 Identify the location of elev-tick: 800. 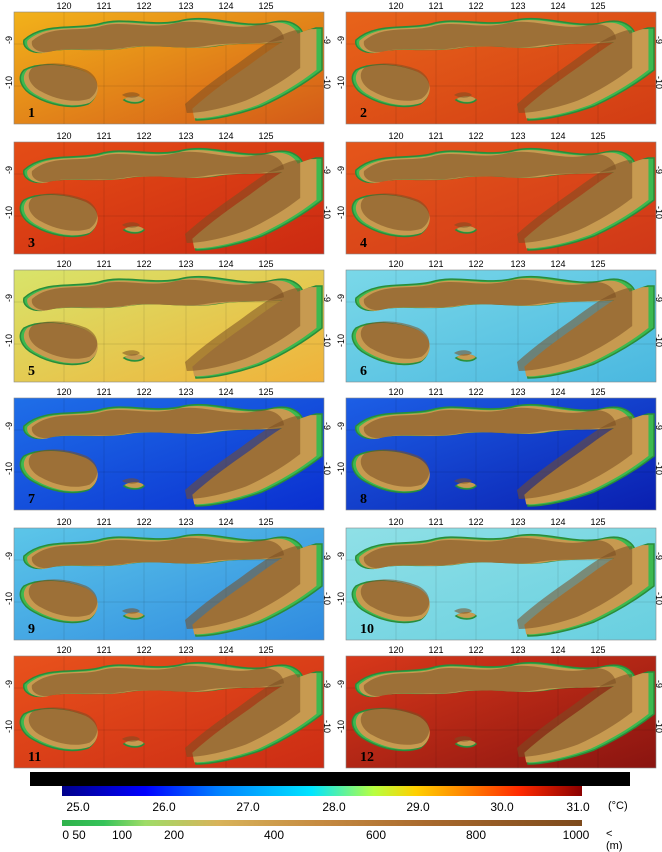
(476, 835).